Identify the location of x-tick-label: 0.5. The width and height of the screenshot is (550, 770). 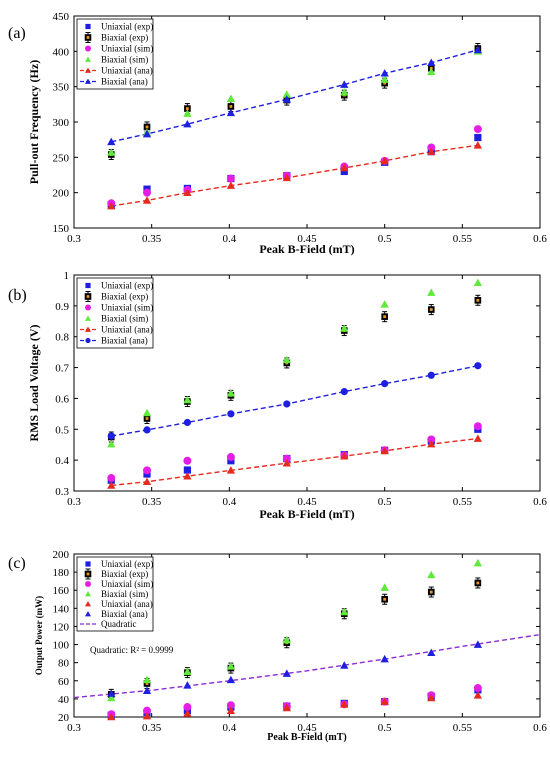
(385, 239).